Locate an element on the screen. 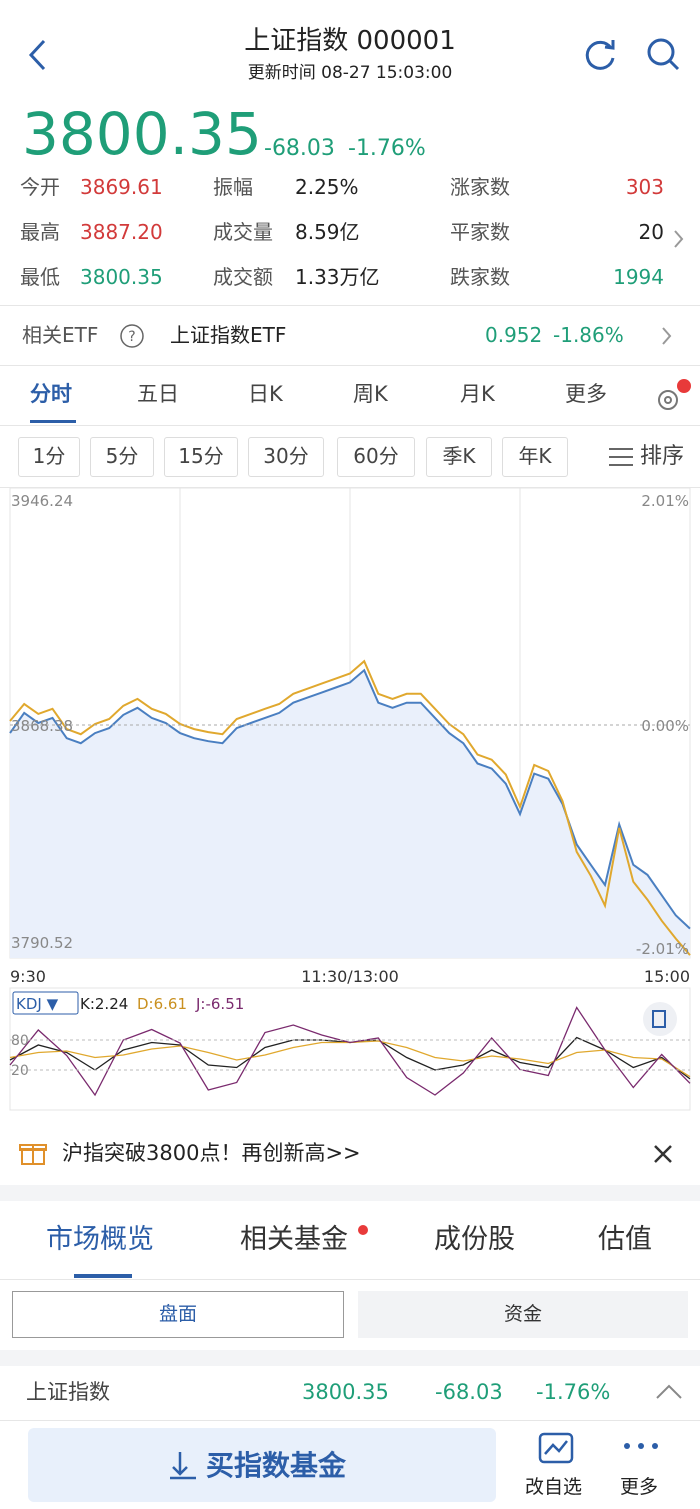 Image resolution: width=700 pixels, height=1509 pixels. more-arrow is located at coordinates (679, 239).